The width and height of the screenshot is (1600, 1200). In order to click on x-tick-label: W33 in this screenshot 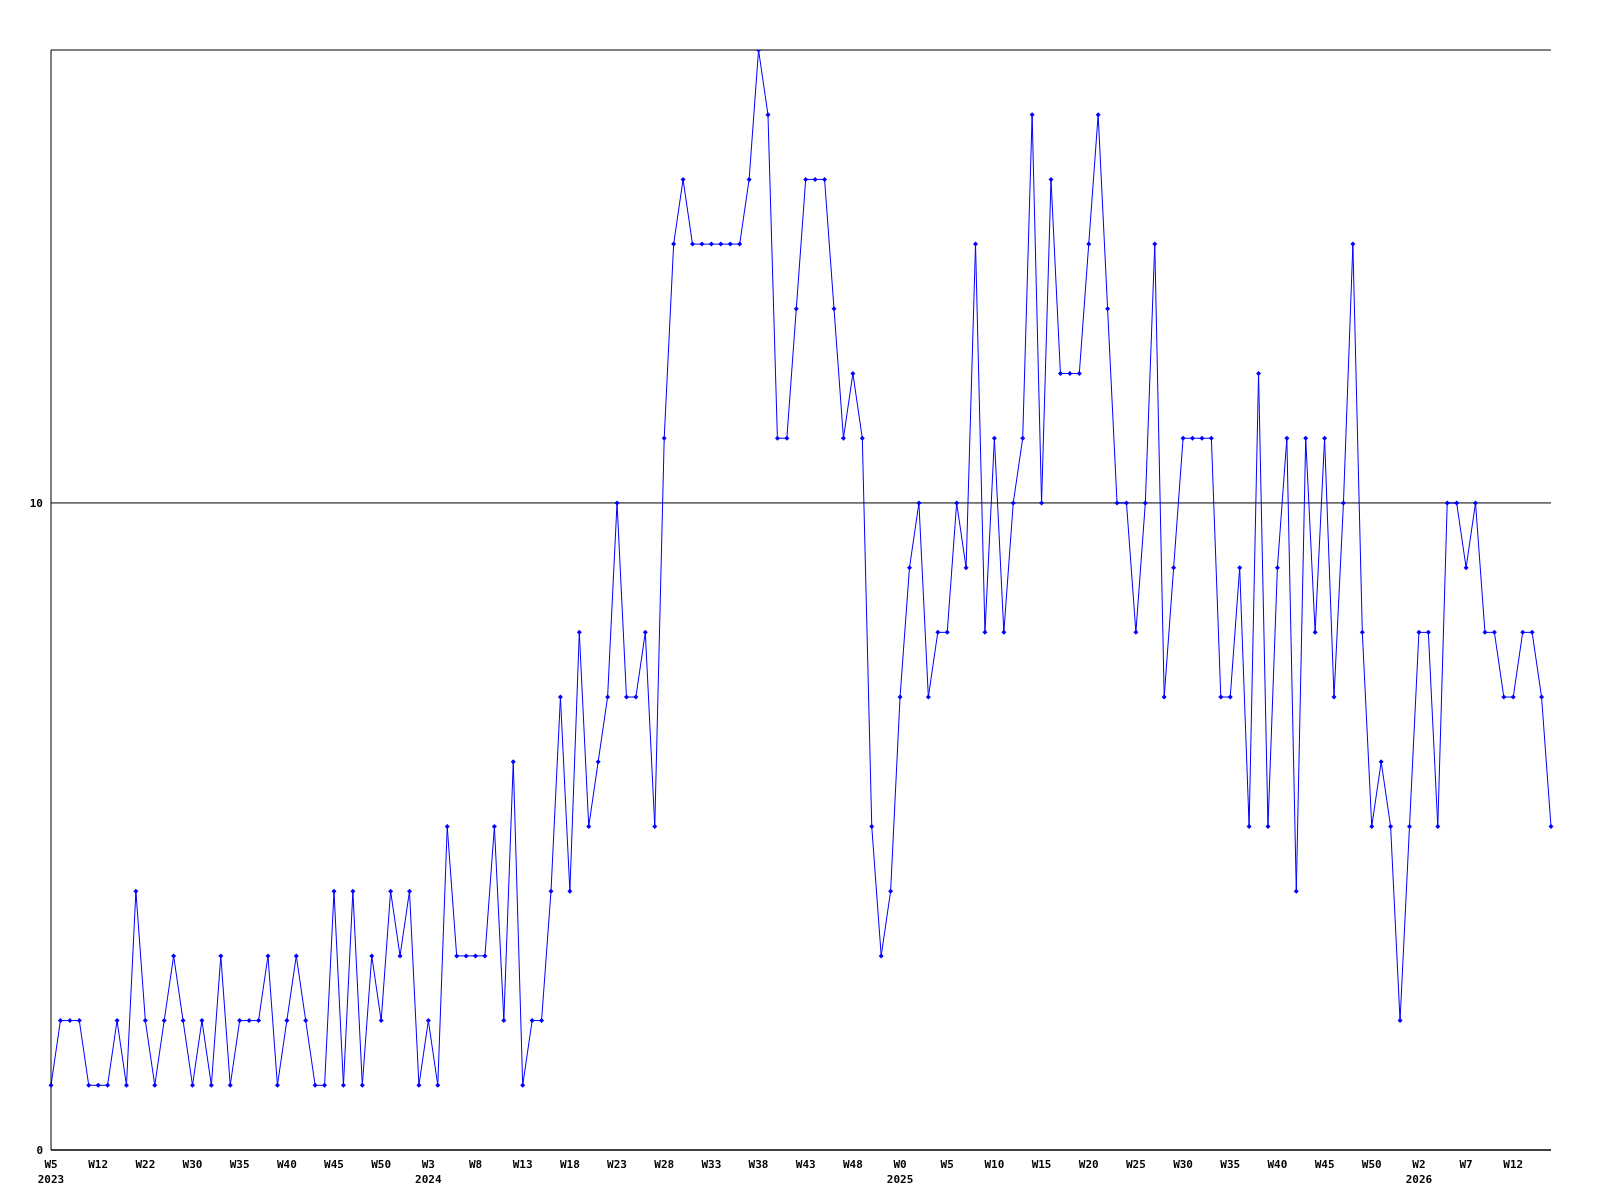, I will do `click(711, 1164)`.